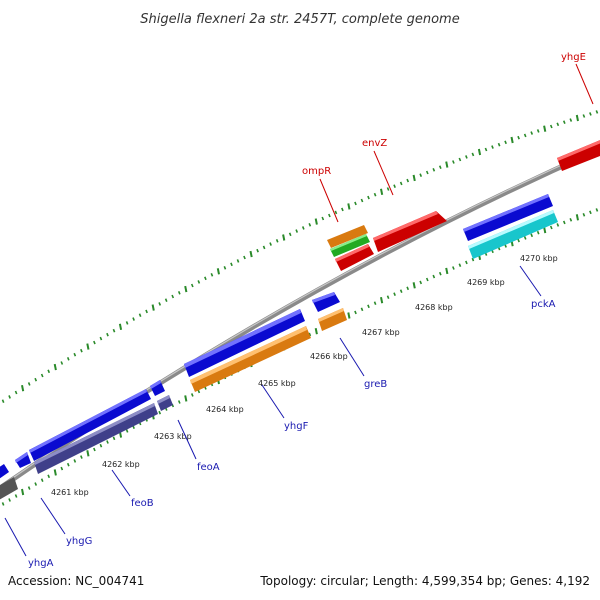 The image size is (600, 600). What do you see at coordinates (316, 171) in the screenshot?
I see `gene-label-ompR: ompR` at bounding box center [316, 171].